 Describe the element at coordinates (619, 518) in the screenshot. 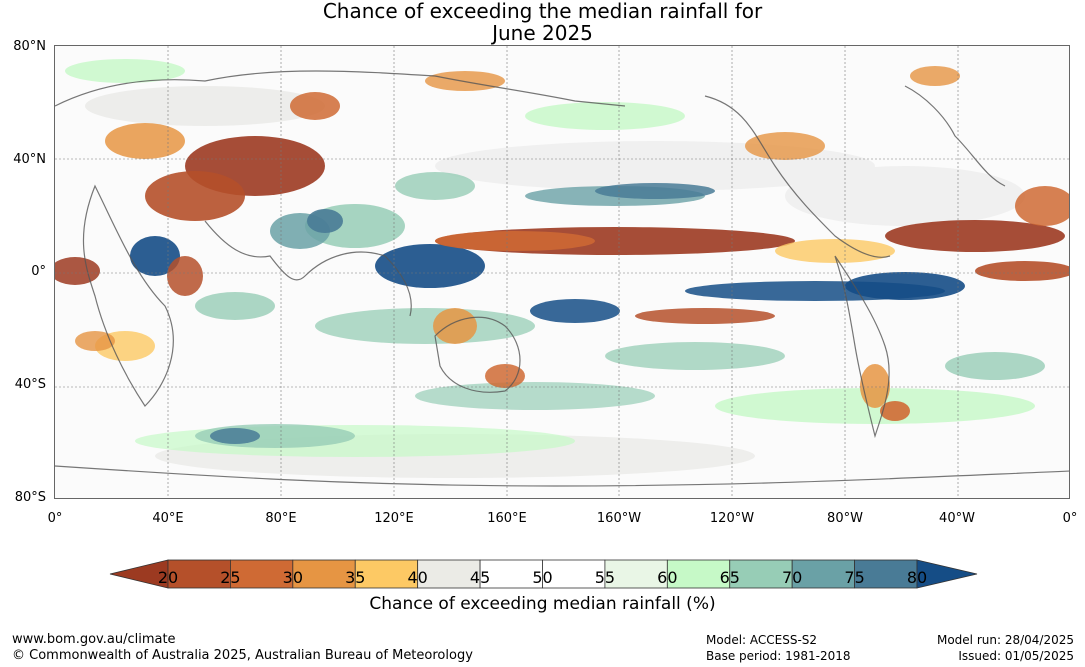

I see `lon-label-160w: 160°W` at that location.